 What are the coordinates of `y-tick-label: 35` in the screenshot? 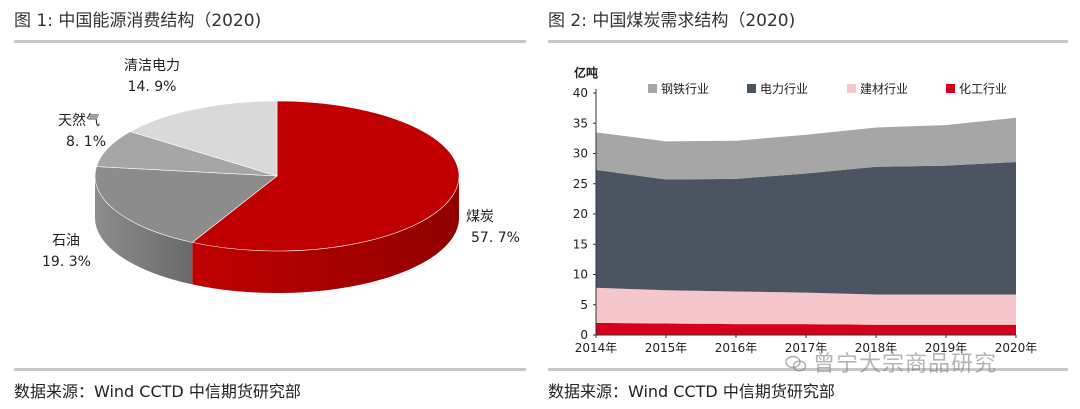 It's located at (580, 123).